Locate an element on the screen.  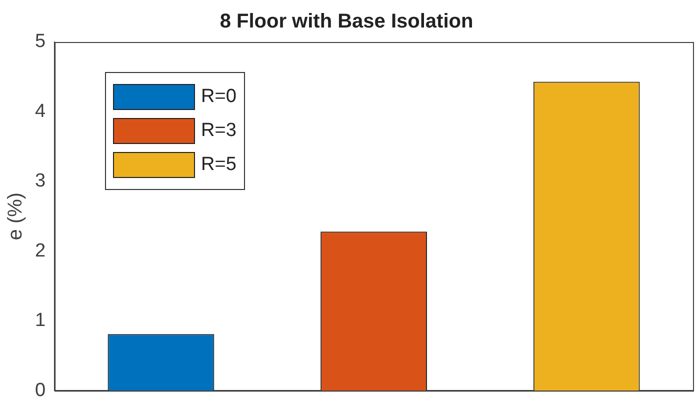
chart-title: 8 Floor with Base Isolation is located at coordinates (347, 21).